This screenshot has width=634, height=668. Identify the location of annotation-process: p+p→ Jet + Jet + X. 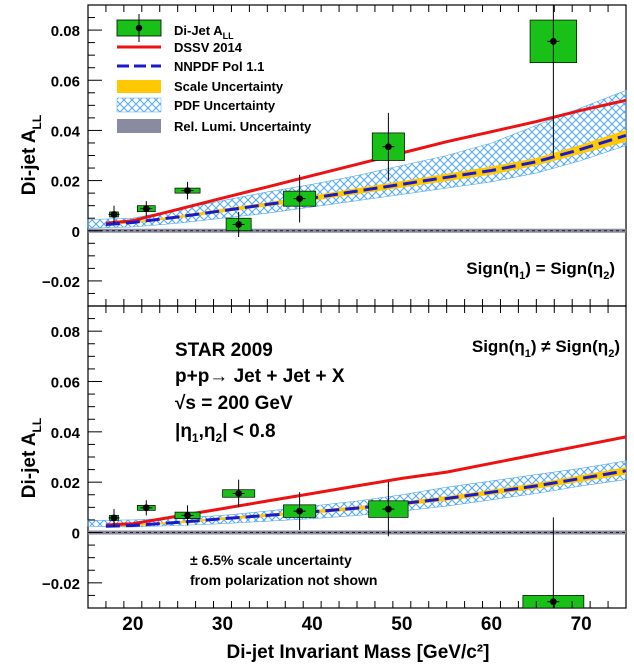
(260, 376).